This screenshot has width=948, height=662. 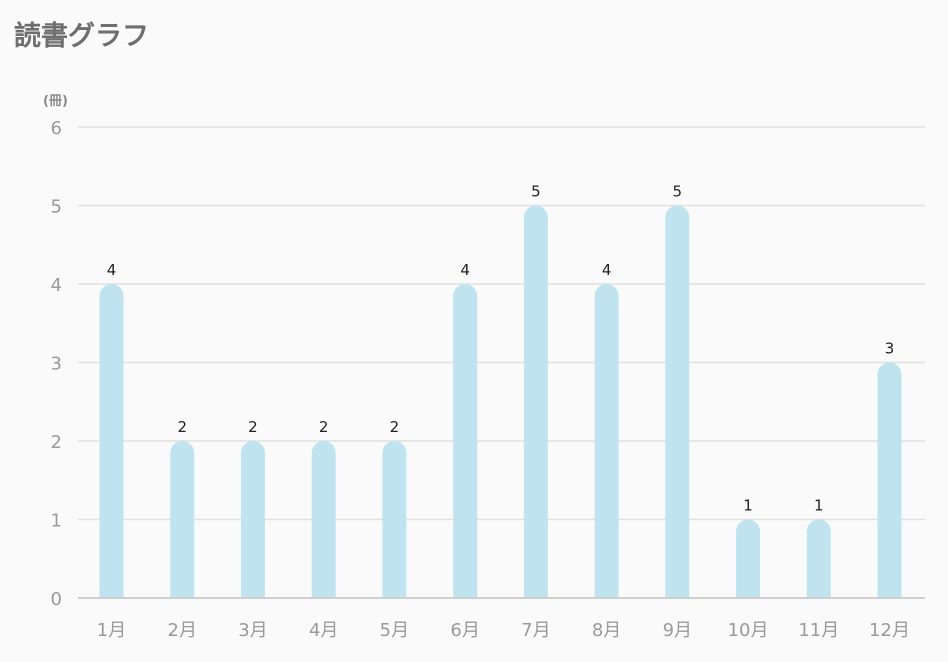 I want to click on page-title: 読書グラフ, so click(x=81, y=36).